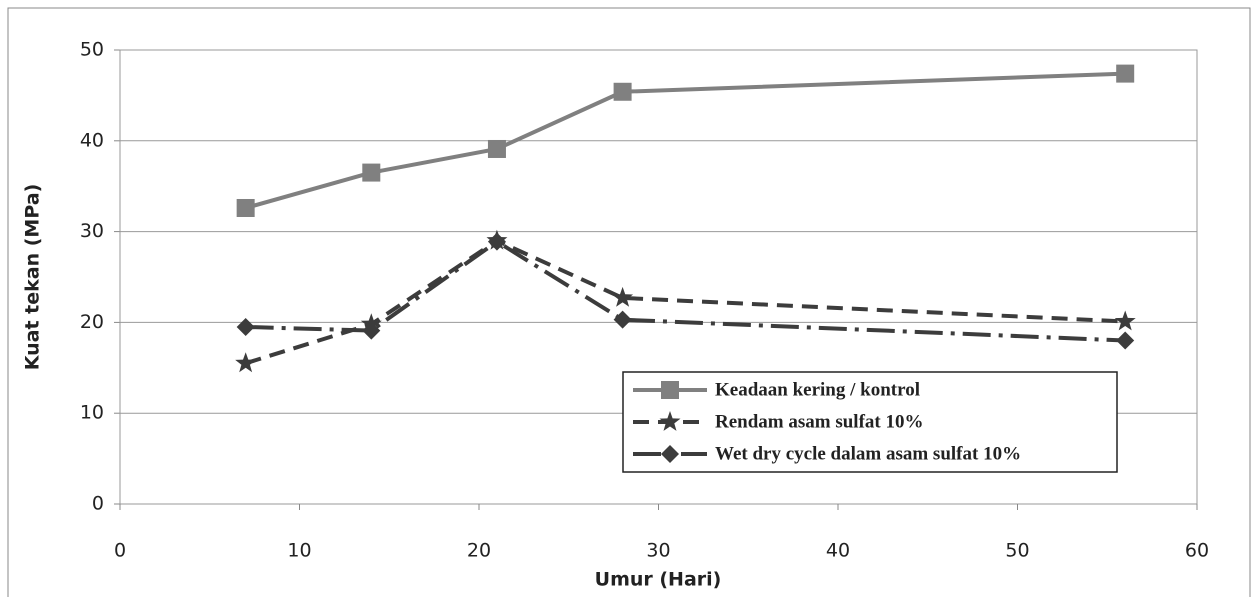 This screenshot has width=1258, height=597. Describe the element at coordinates (1197, 551) in the screenshot. I see `x-tick-label: 60` at that location.